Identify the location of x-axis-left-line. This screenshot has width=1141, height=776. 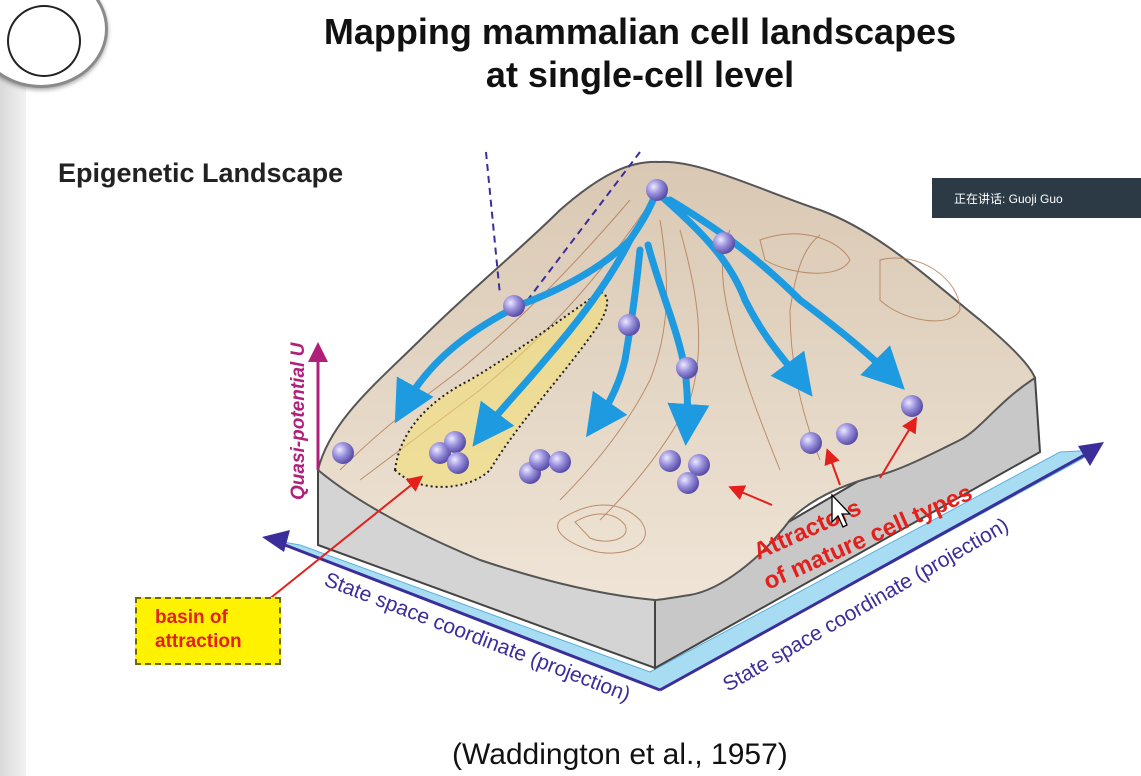
(466, 615).